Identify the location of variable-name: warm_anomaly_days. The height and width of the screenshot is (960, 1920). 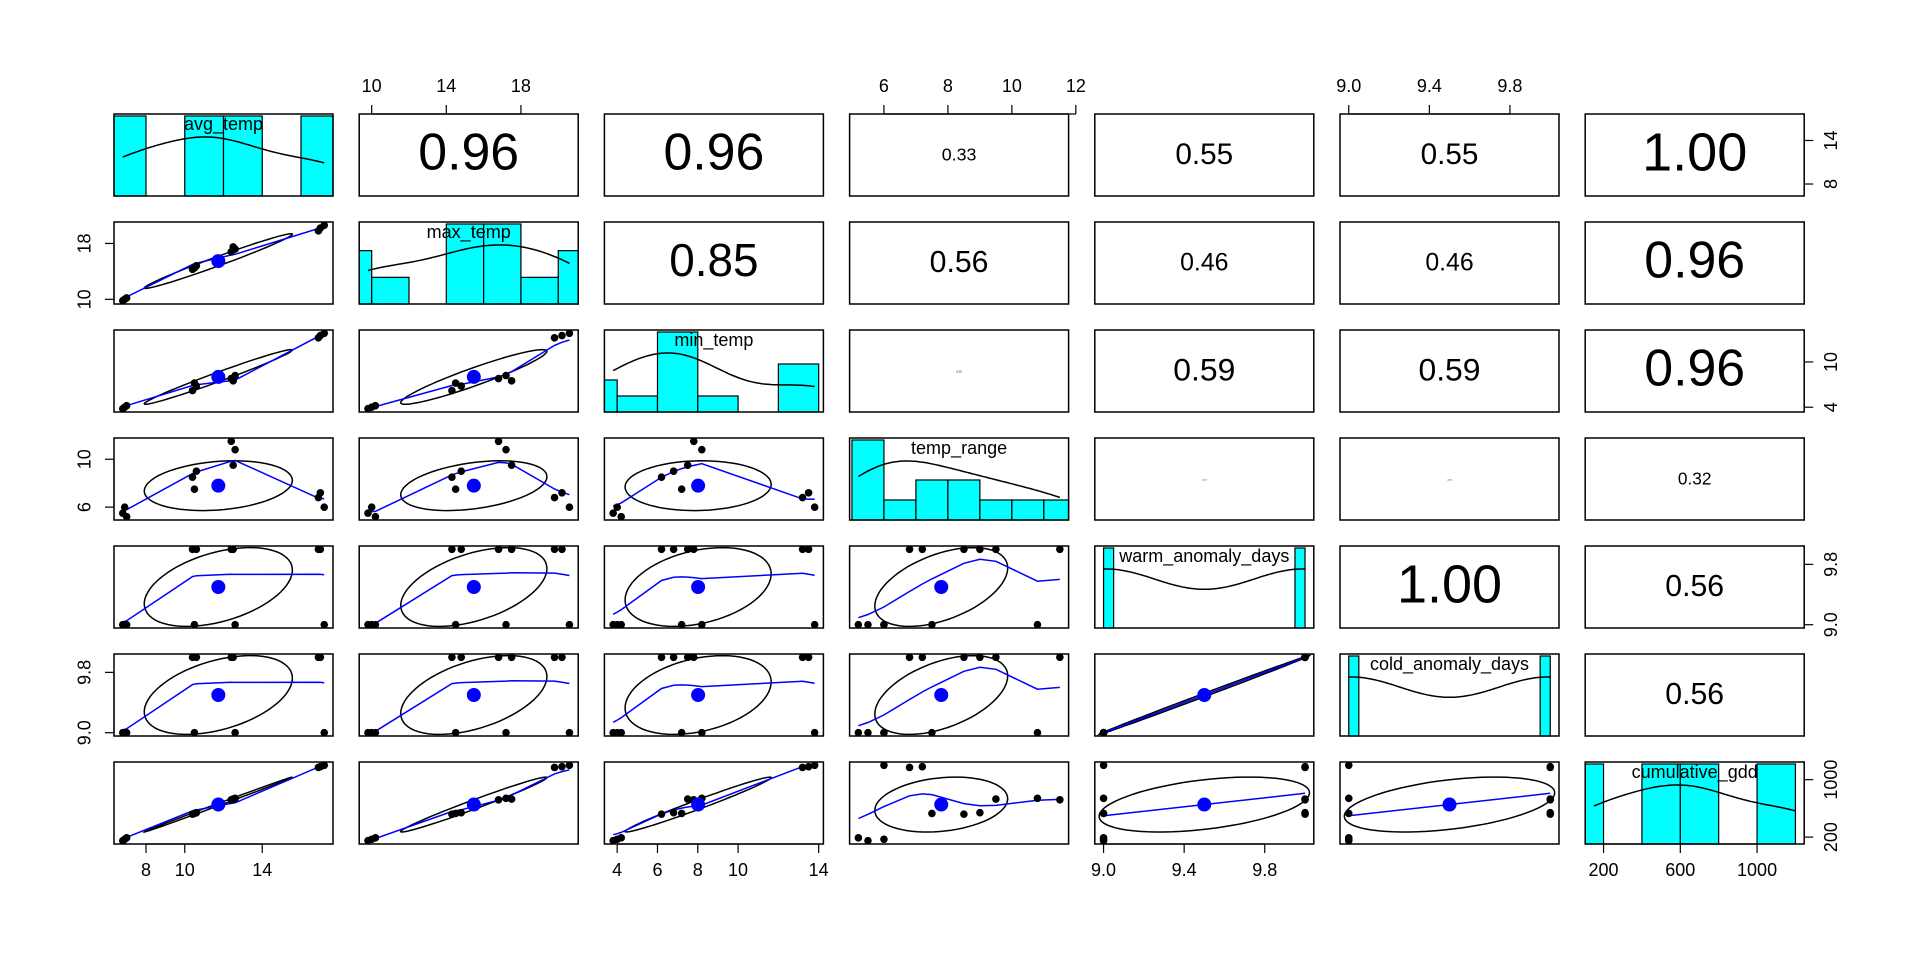
(1203, 556).